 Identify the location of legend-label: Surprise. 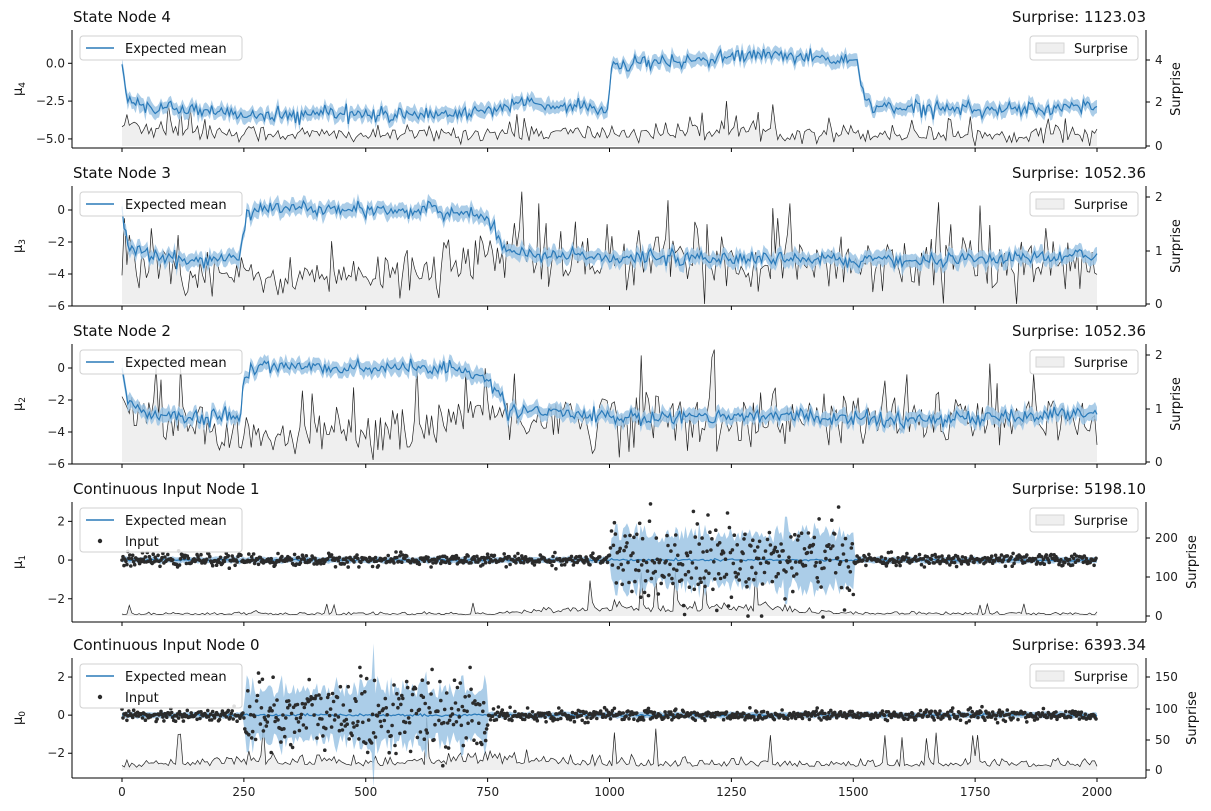
(1101, 205).